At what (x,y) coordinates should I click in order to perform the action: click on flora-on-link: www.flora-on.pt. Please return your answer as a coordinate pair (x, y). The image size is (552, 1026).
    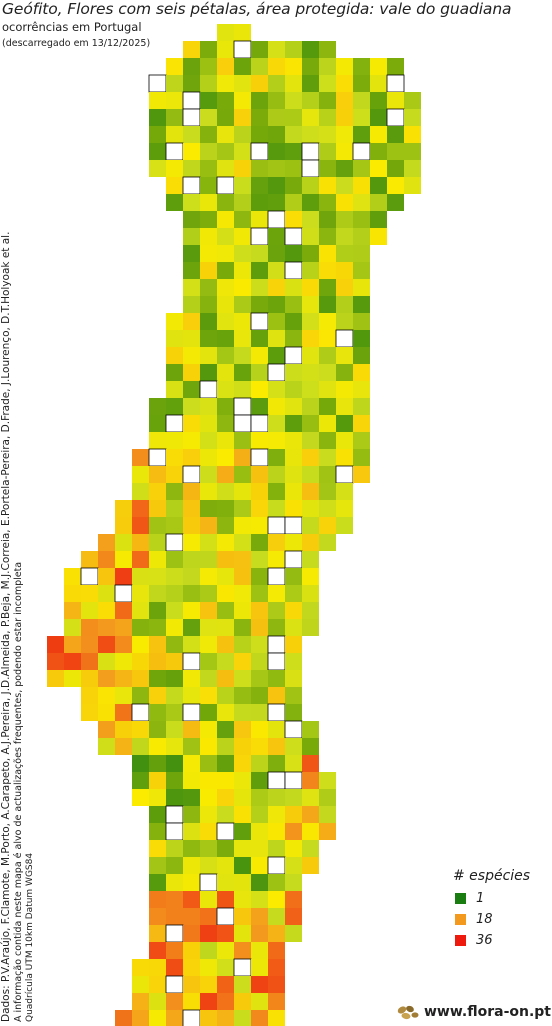
    Looking at the image, I should click on (473, 1012).